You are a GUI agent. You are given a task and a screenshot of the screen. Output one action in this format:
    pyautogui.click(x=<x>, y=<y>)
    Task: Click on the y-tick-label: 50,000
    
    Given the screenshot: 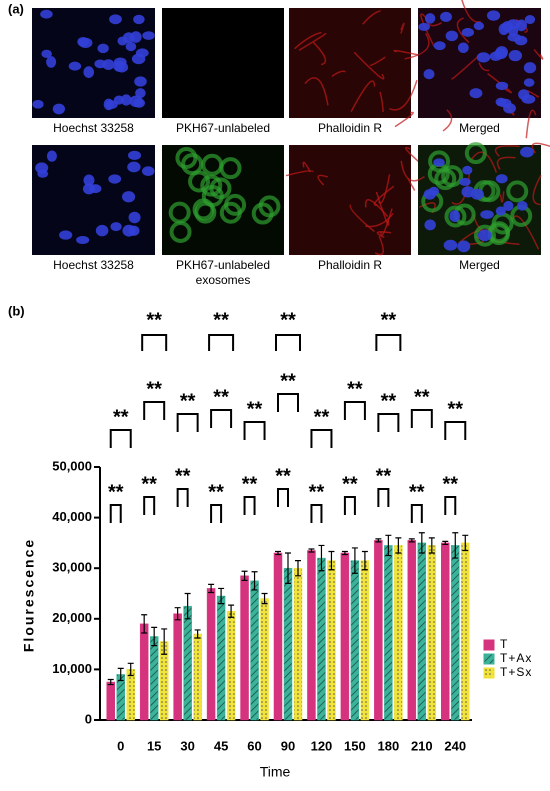 What is the action you would take?
    pyautogui.click(x=72, y=465)
    